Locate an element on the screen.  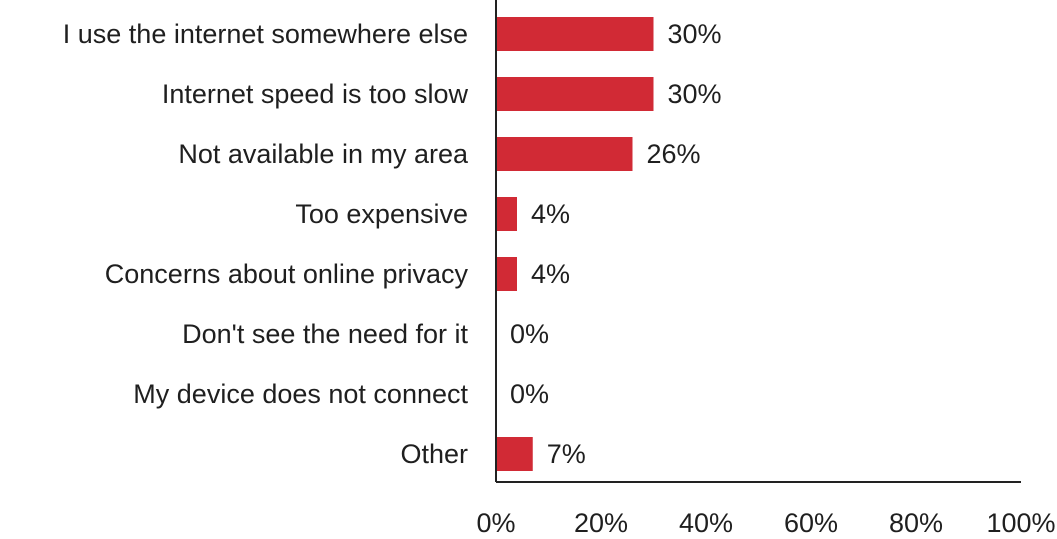
category-label: I use the internet somewhere else is located at coordinates (265, 34).